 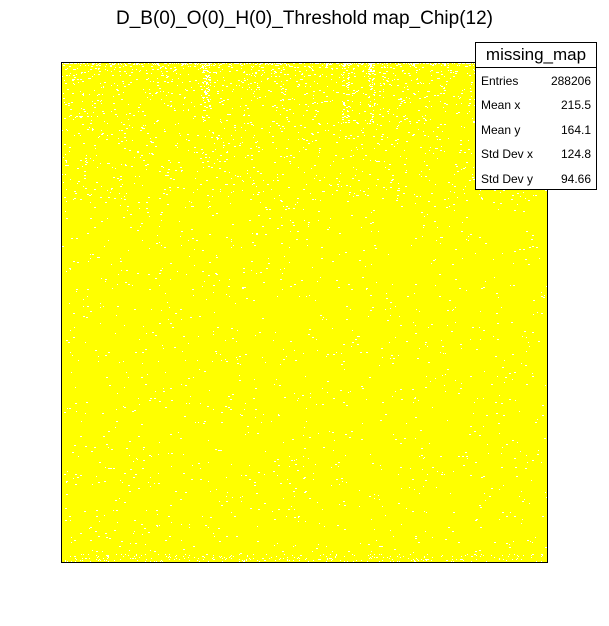 I want to click on stats-value: 288206, so click(x=570, y=81).